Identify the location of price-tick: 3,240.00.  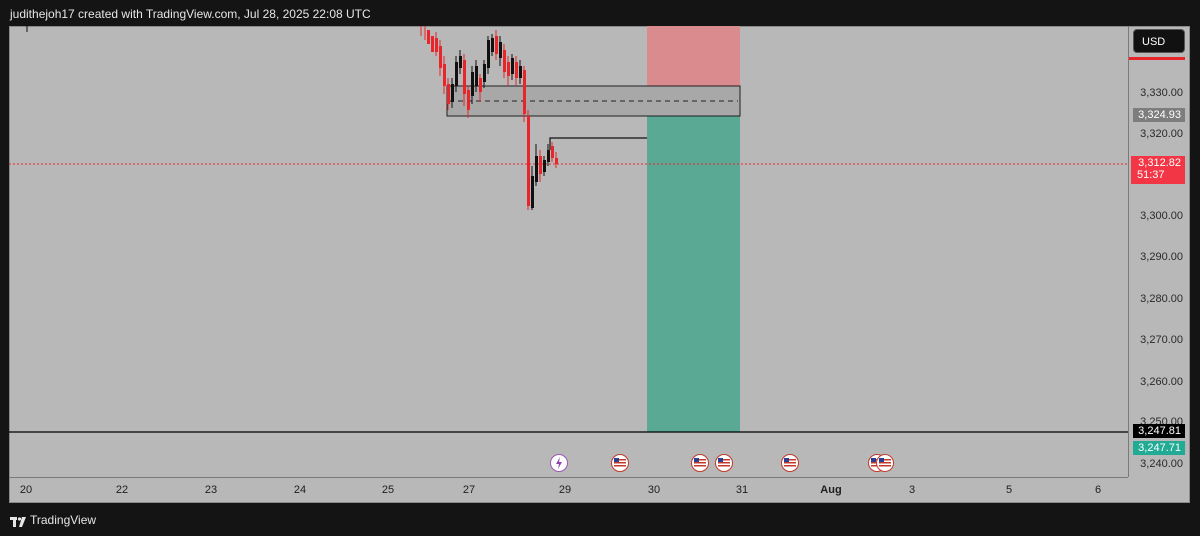
(1161, 464).